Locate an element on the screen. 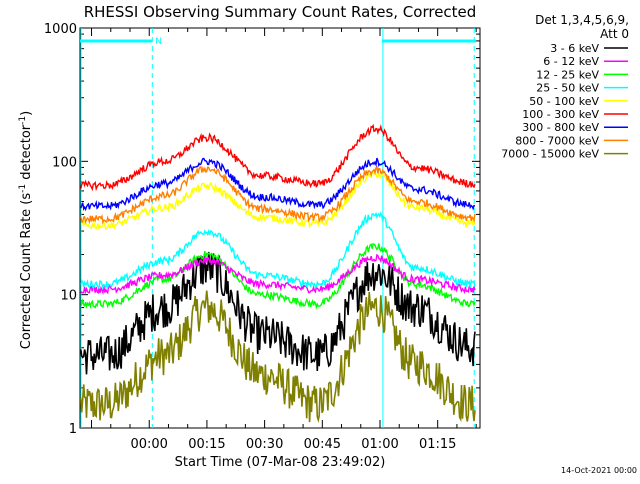  legend-label: 25 - 50 keV is located at coordinates (567, 88).